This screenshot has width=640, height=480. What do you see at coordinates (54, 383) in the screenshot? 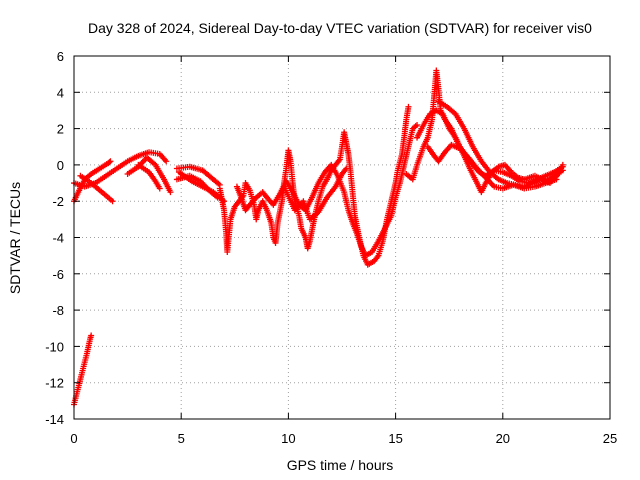
I see `y-tick-label: -12` at bounding box center [54, 383].